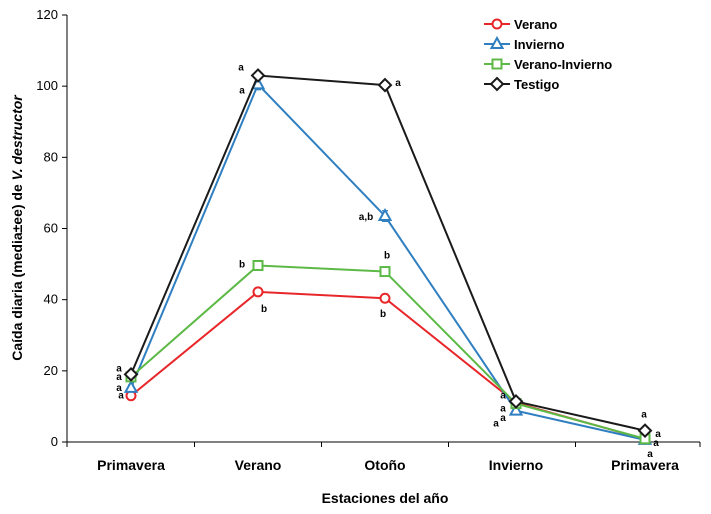 The width and height of the screenshot is (711, 514). What do you see at coordinates (539, 44) in the screenshot?
I see `legend-label: Invierno` at bounding box center [539, 44].